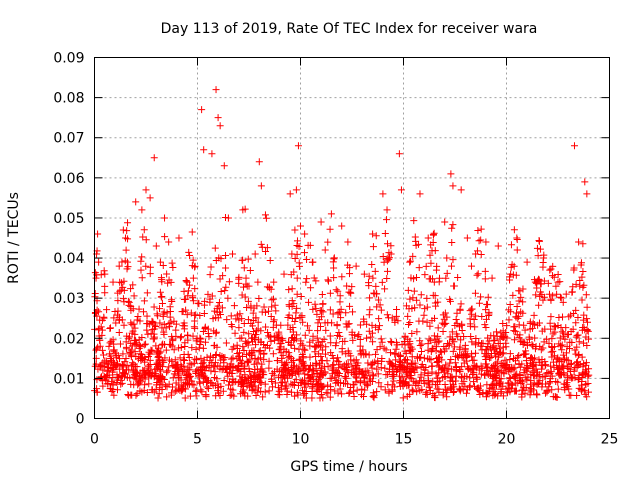 This screenshot has width=640, height=480. Describe the element at coordinates (80, 420) in the screenshot. I see `y-tick-label: 0` at that location.